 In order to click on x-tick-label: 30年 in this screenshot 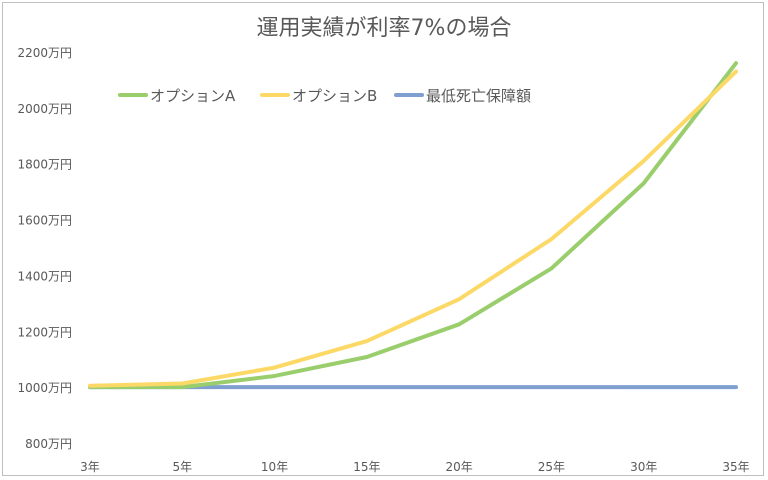, I will do `click(643, 467)`.